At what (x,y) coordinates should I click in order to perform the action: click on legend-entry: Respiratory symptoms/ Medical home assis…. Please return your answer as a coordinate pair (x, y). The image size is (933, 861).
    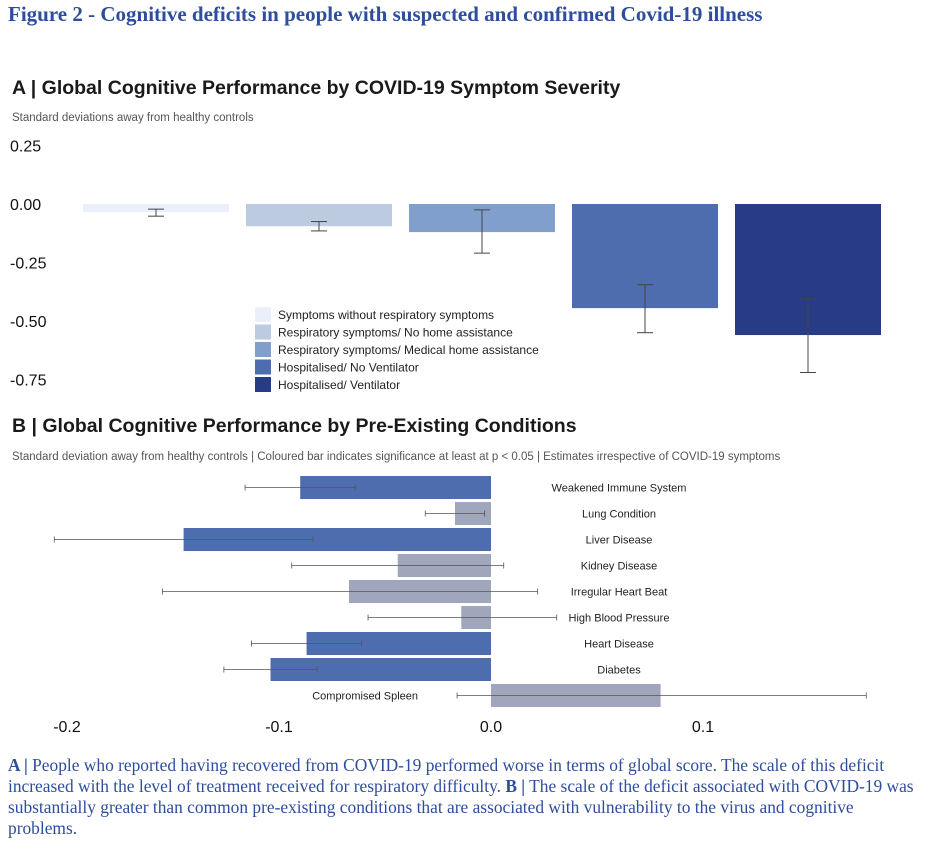
    Looking at the image, I should click on (408, 350).